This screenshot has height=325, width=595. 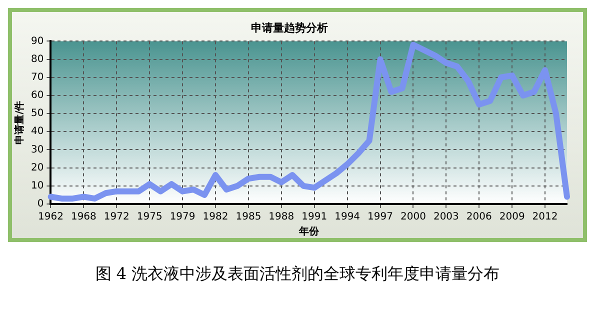 What do you see at coordinates (37, 168) in the screenshot?
I see `y-tick-label: 20` at bounding box center [37, 168].